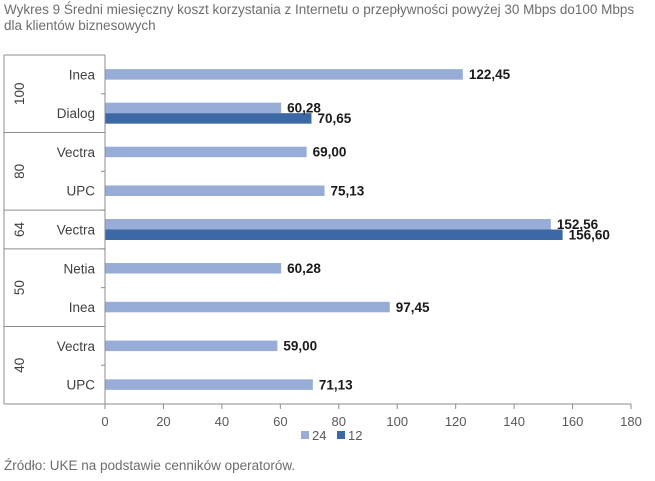 Image resolution: width=655 pixels, height=481 pixels. What do you see at coordinates (19, 230) in the screenshot?
I see `group-label: 64` at bounding box center [19, 230].